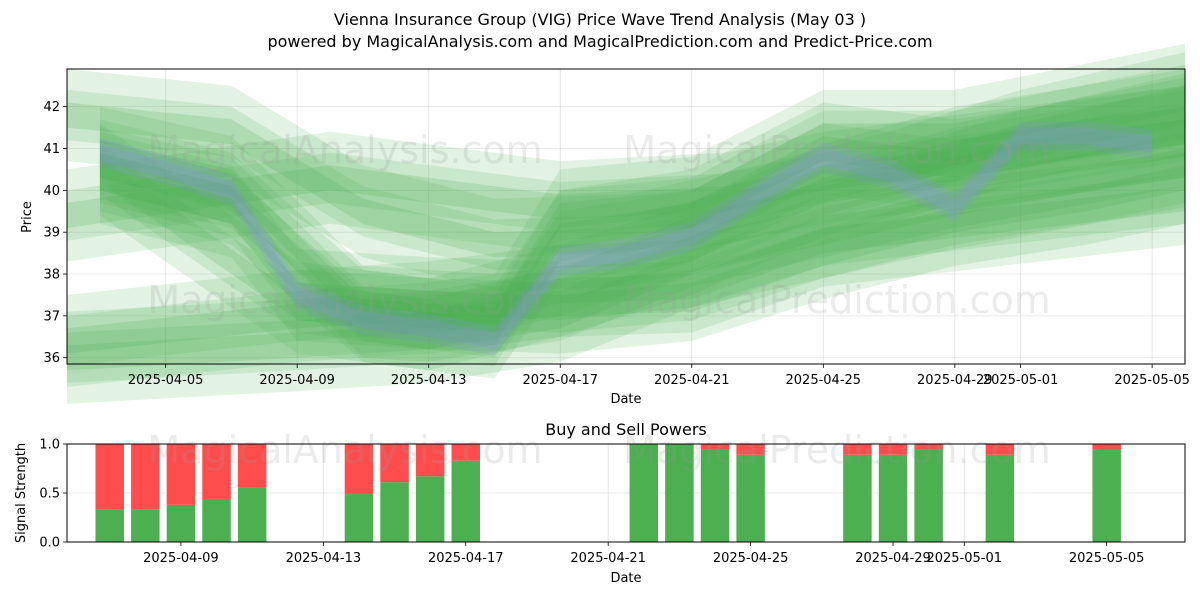 This screenshot has width=1200, height=604. I want to click on signal-x-axis-label: Date, so click(625, 578).